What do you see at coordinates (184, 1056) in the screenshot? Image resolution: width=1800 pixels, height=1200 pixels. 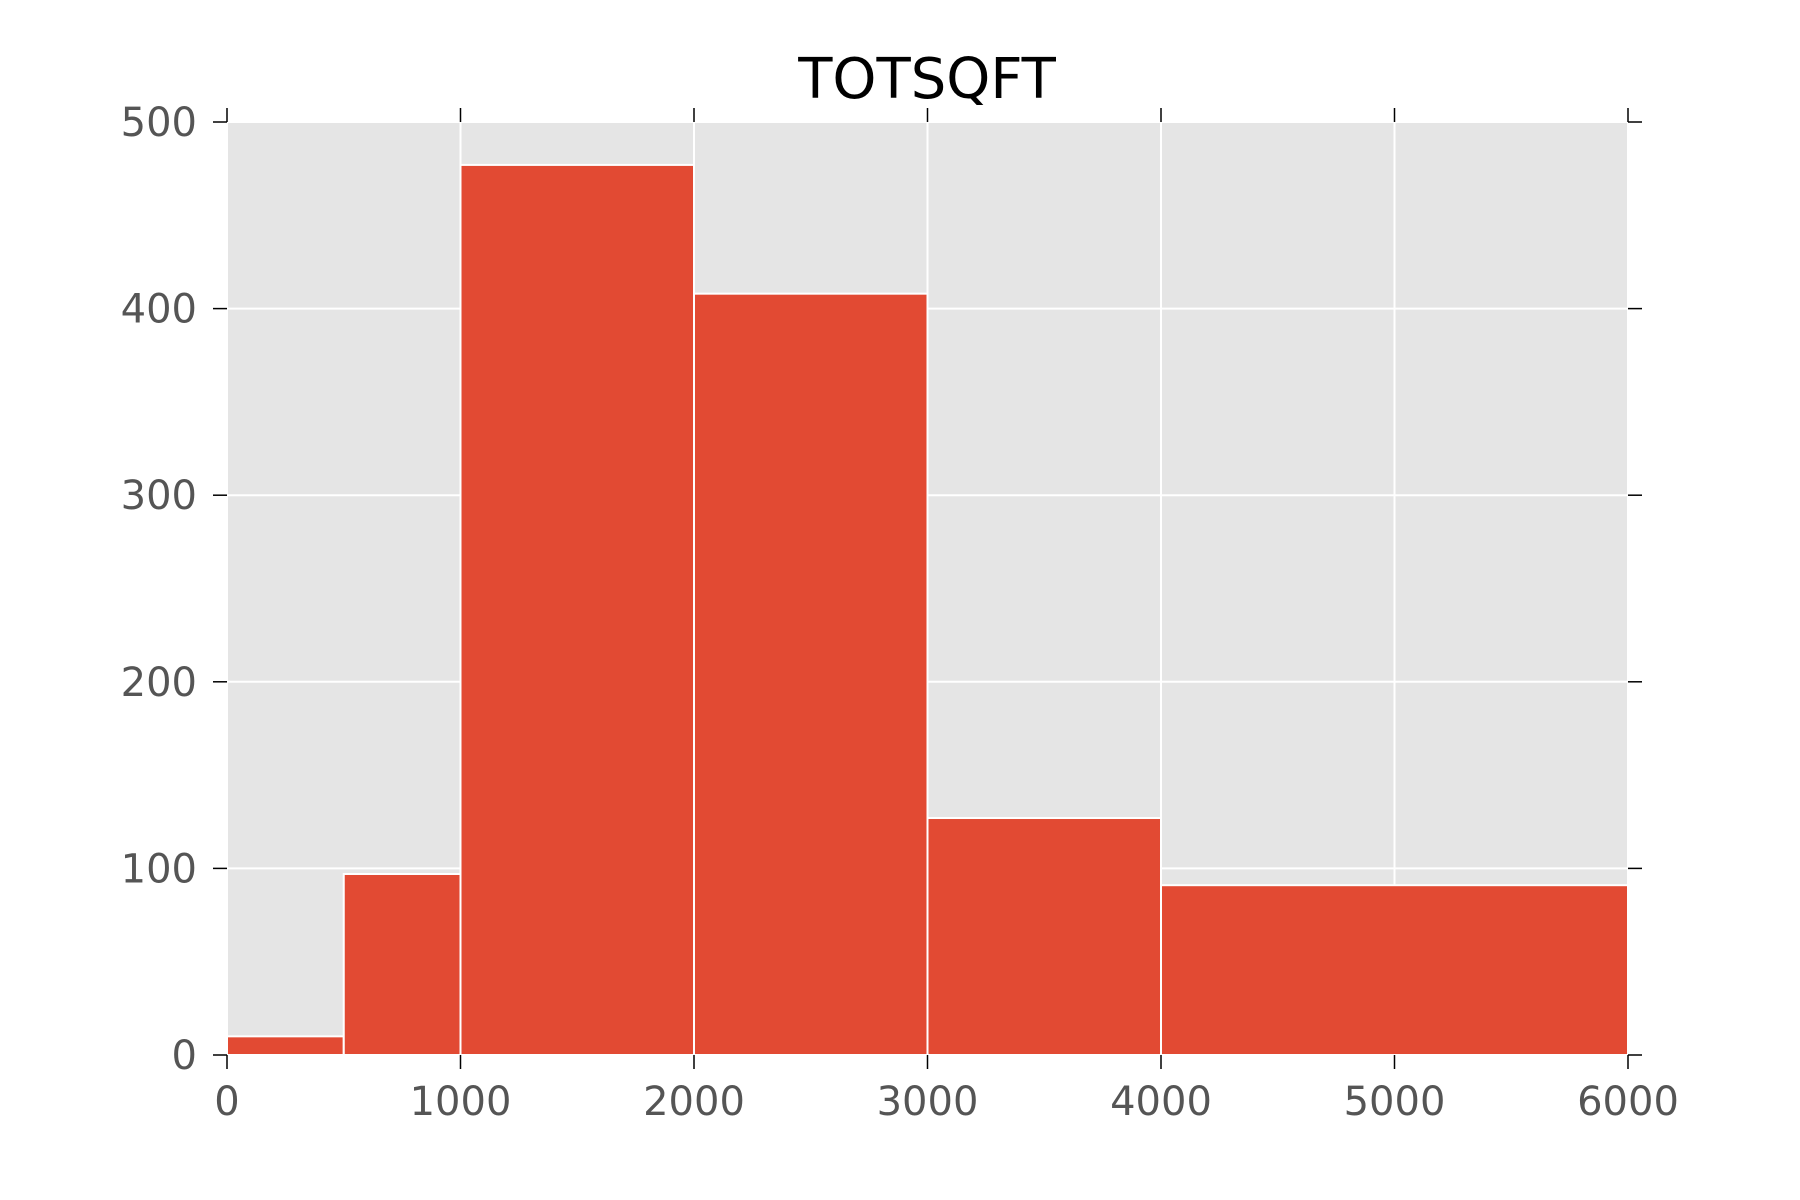 I see `y-tick-label: 0` at bounding box center [184, 1056].